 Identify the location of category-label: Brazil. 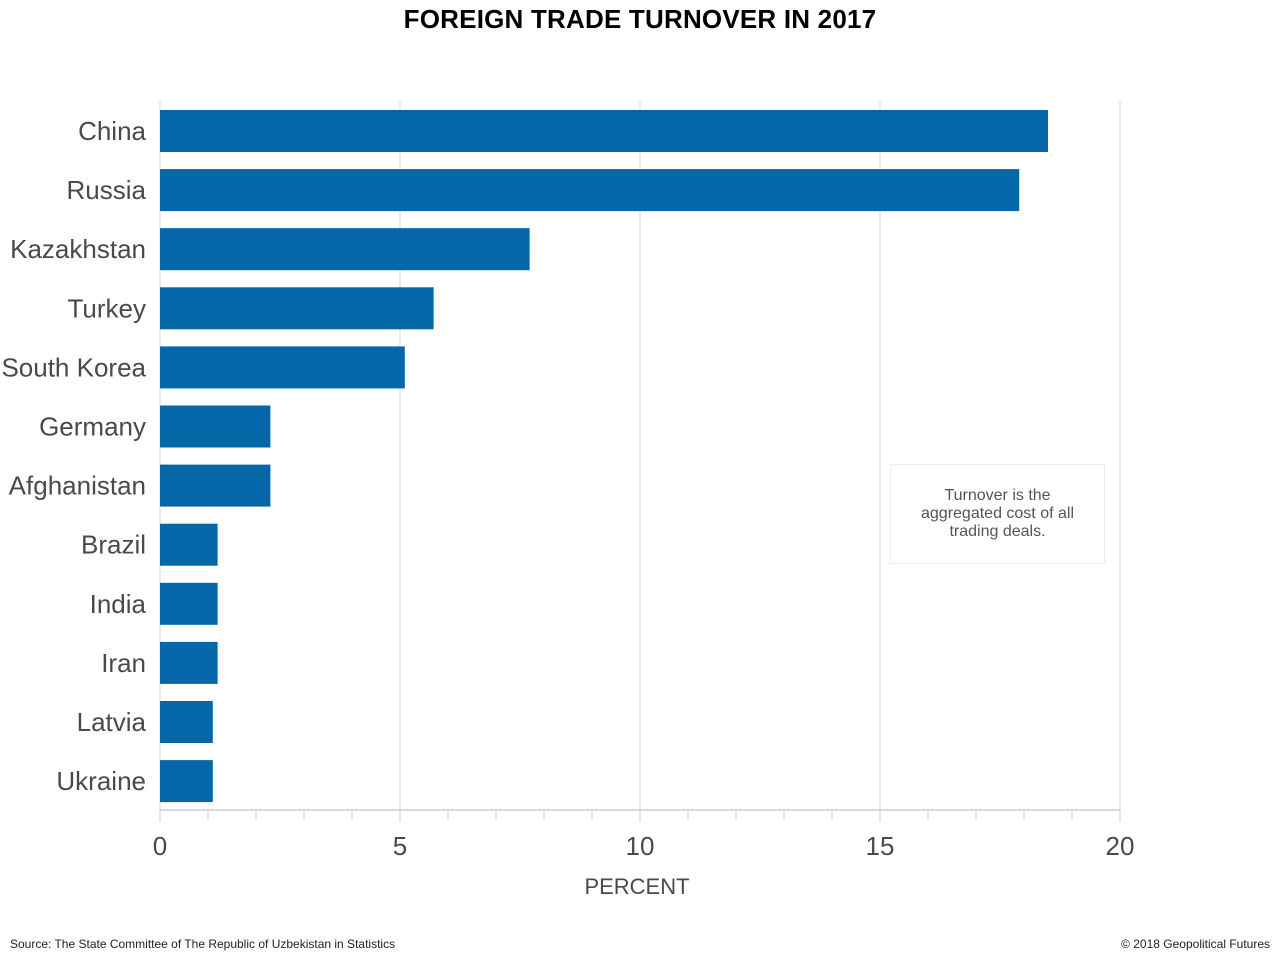
(113, 545).